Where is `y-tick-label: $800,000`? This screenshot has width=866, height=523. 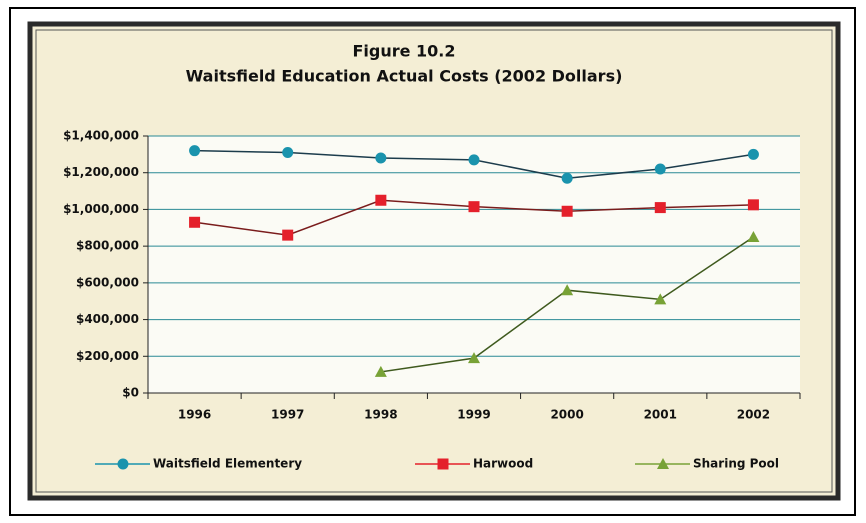
y-tick-label: $800,000 is located at coordinates (107, 246).